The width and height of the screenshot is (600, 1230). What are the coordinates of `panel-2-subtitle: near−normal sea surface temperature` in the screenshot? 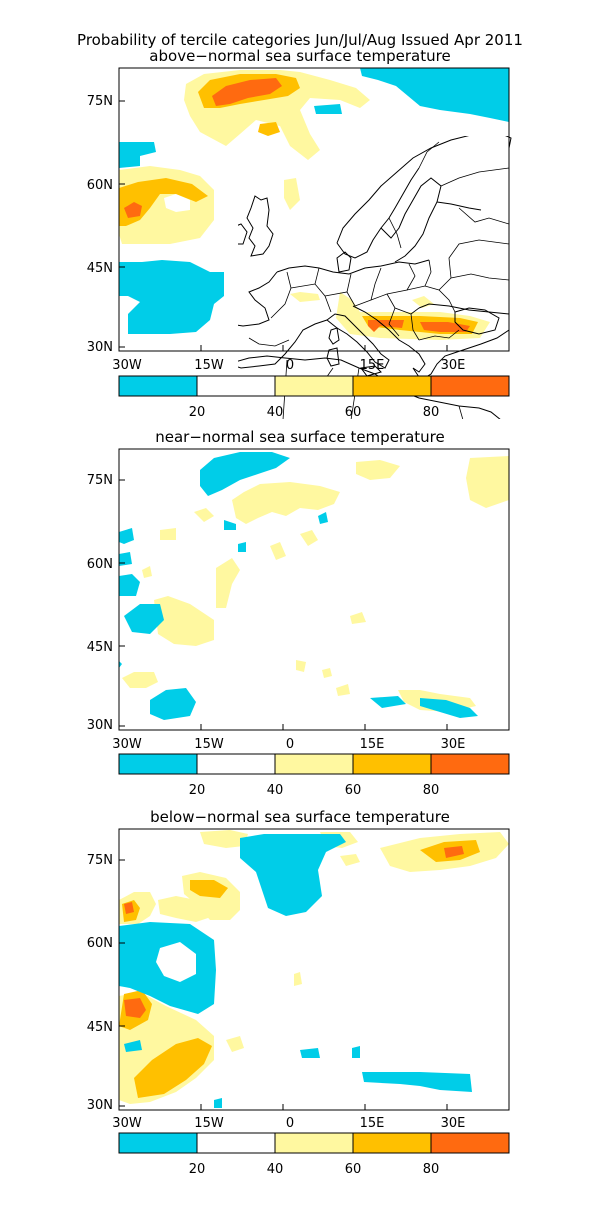 It's located at (300, 437).